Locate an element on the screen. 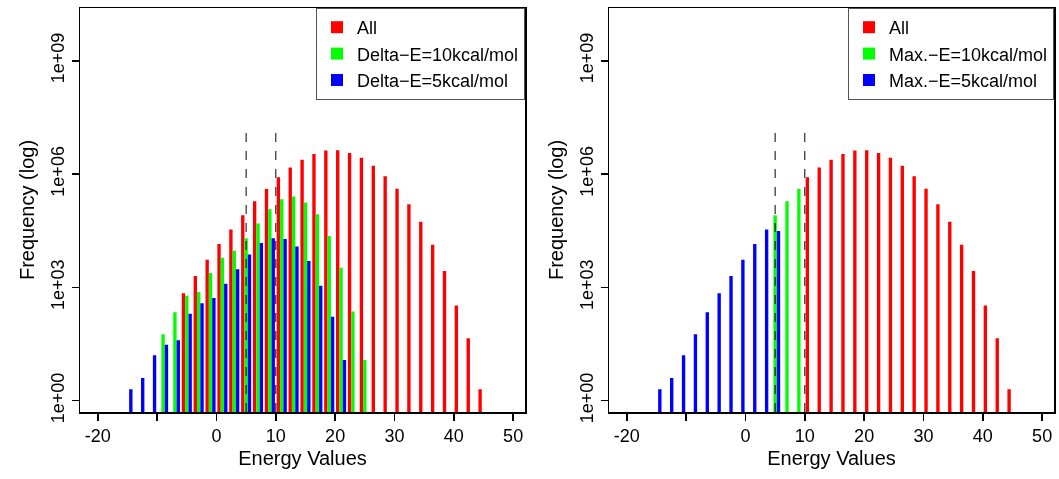  legend-label: Delta−E=5kcal/mol is located at coordinates (433, 81).